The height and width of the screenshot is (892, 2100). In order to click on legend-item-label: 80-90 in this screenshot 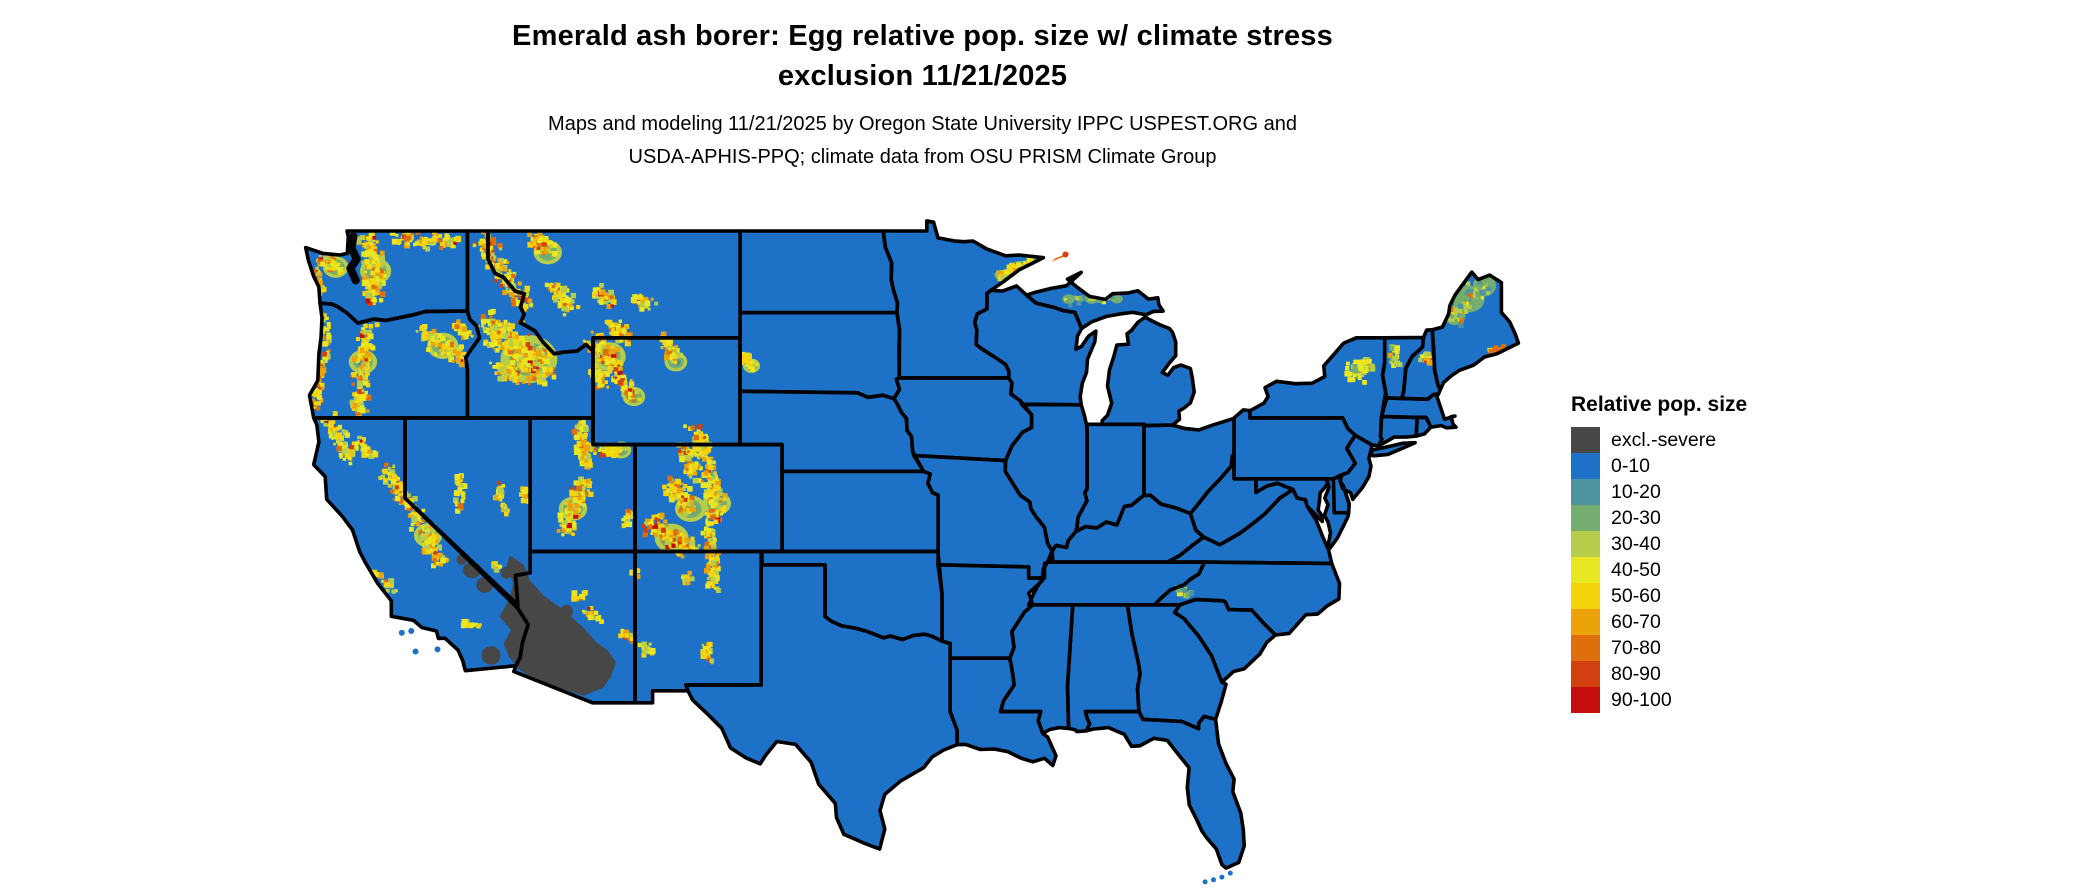, I will do `click(1636, 674)`.